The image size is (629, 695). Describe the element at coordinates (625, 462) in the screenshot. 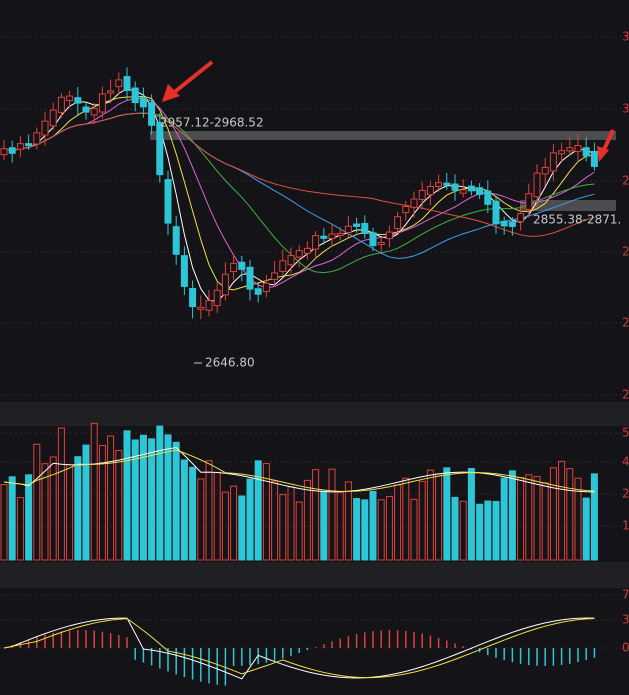

I see `axis-label: 4` at that location.